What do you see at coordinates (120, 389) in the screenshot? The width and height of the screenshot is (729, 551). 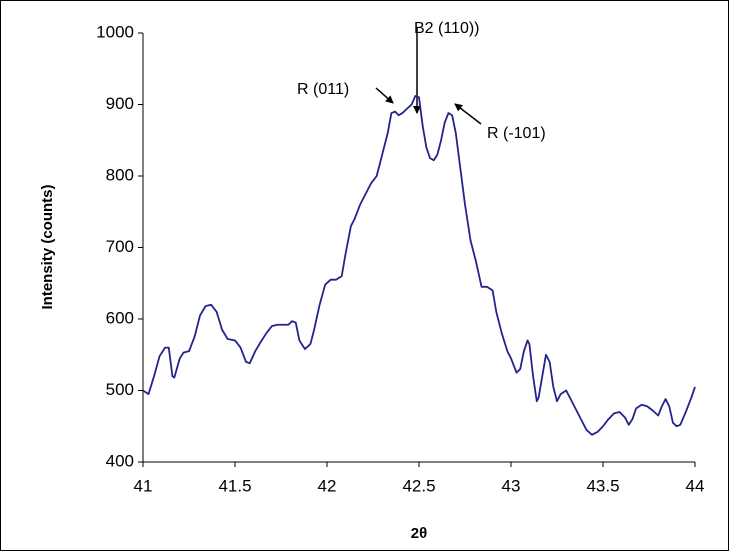 I see `y-tick-label: 500` at bounding box center [120, 389].